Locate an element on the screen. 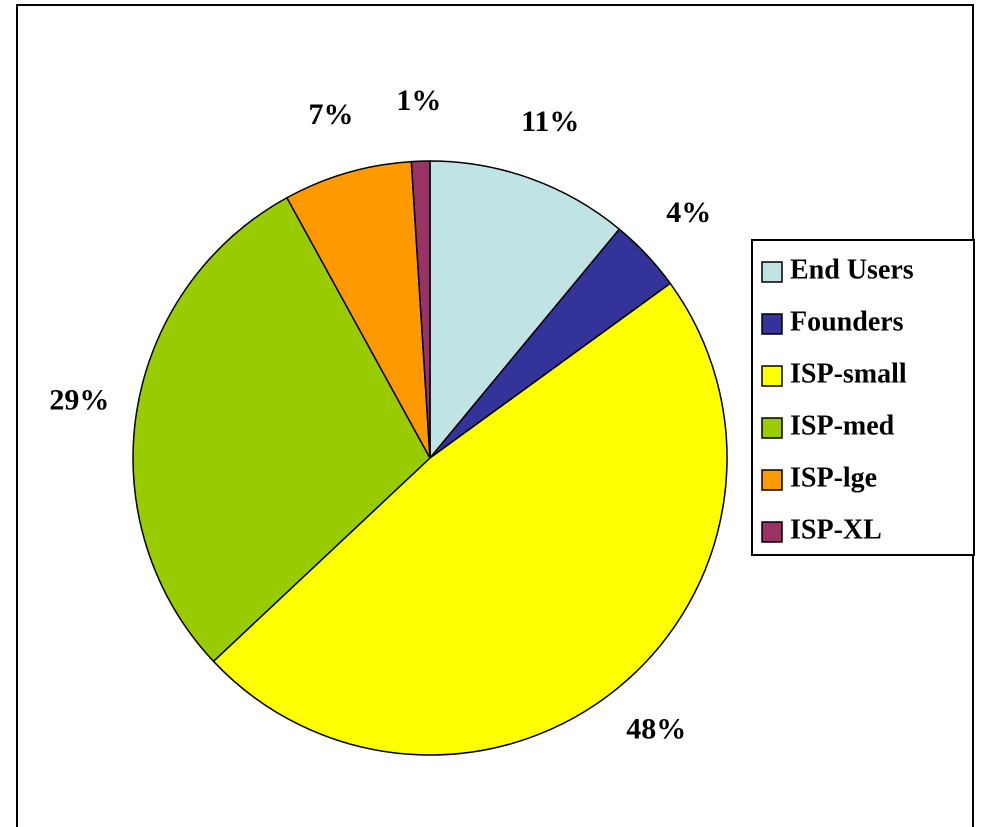 This screenshot has width=981, height=827. legend-box is located at coordinates (863, 397).